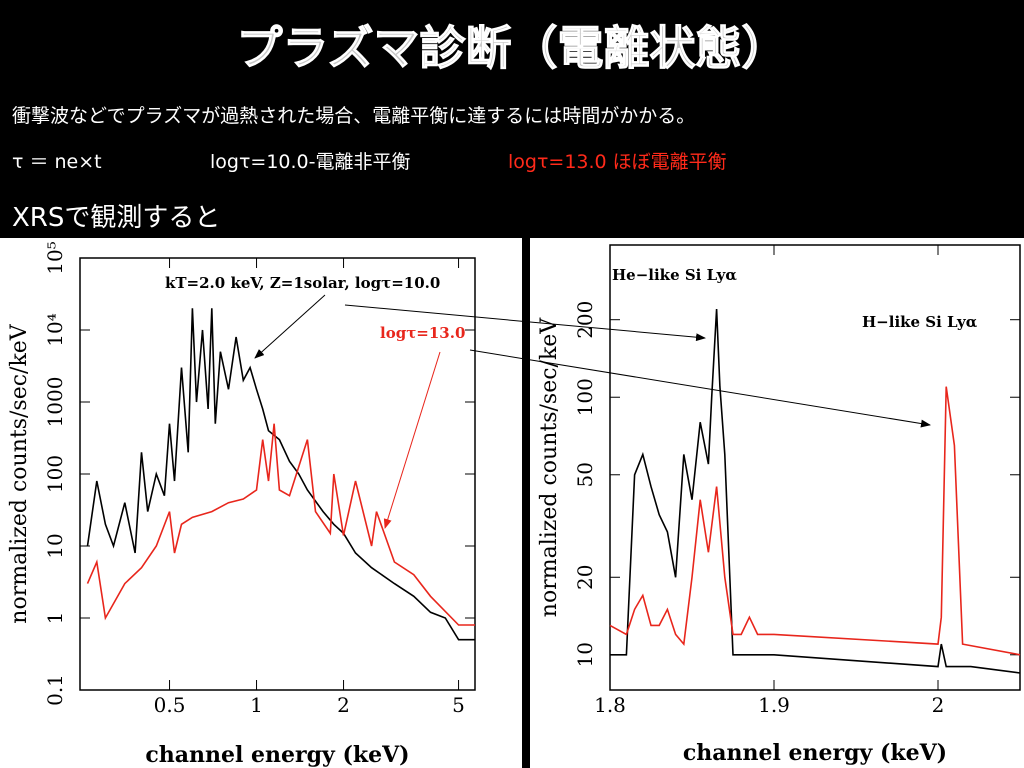 The width and height of the screenshot is (1024, 768). I want to click on x-tick-label: 1.8, so click(610, 705).